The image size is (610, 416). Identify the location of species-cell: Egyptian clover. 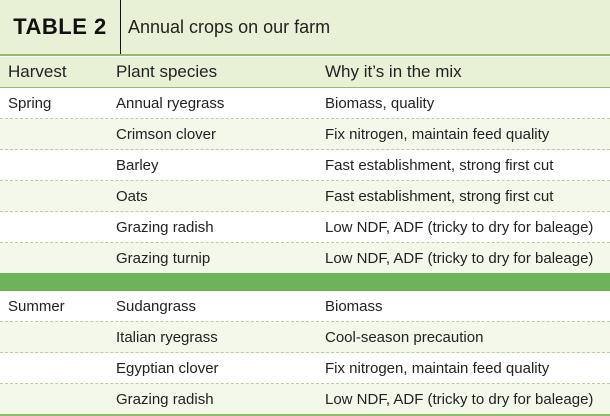
(167, 368).